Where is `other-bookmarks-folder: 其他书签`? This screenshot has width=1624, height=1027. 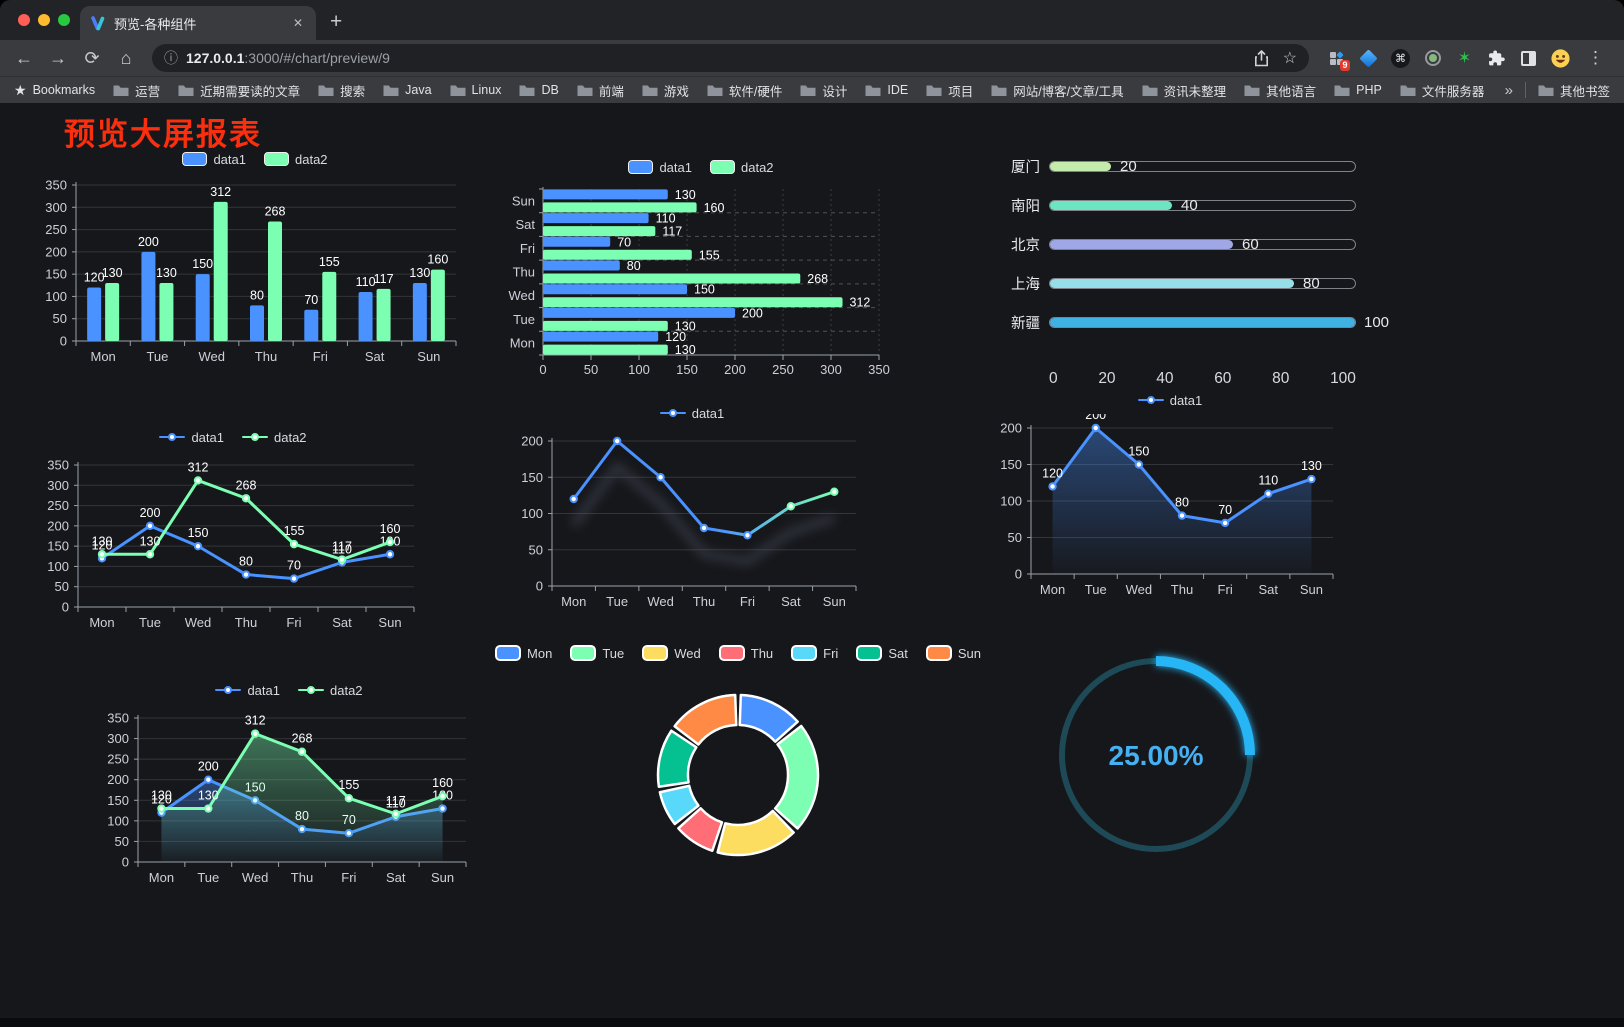
other-bookmarks-folder: 其他书签 is located at coordinates (1574, 90).